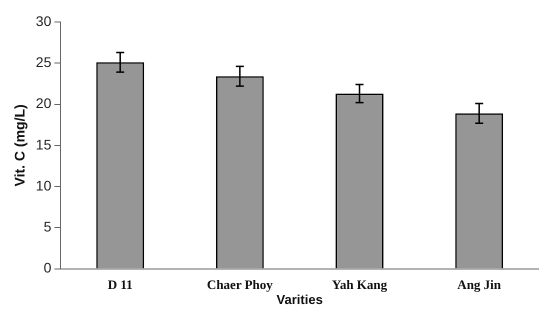 The width and height of the screenshot is (547, 320). I want to click on y-tick-label: 25, so click(44, 62).